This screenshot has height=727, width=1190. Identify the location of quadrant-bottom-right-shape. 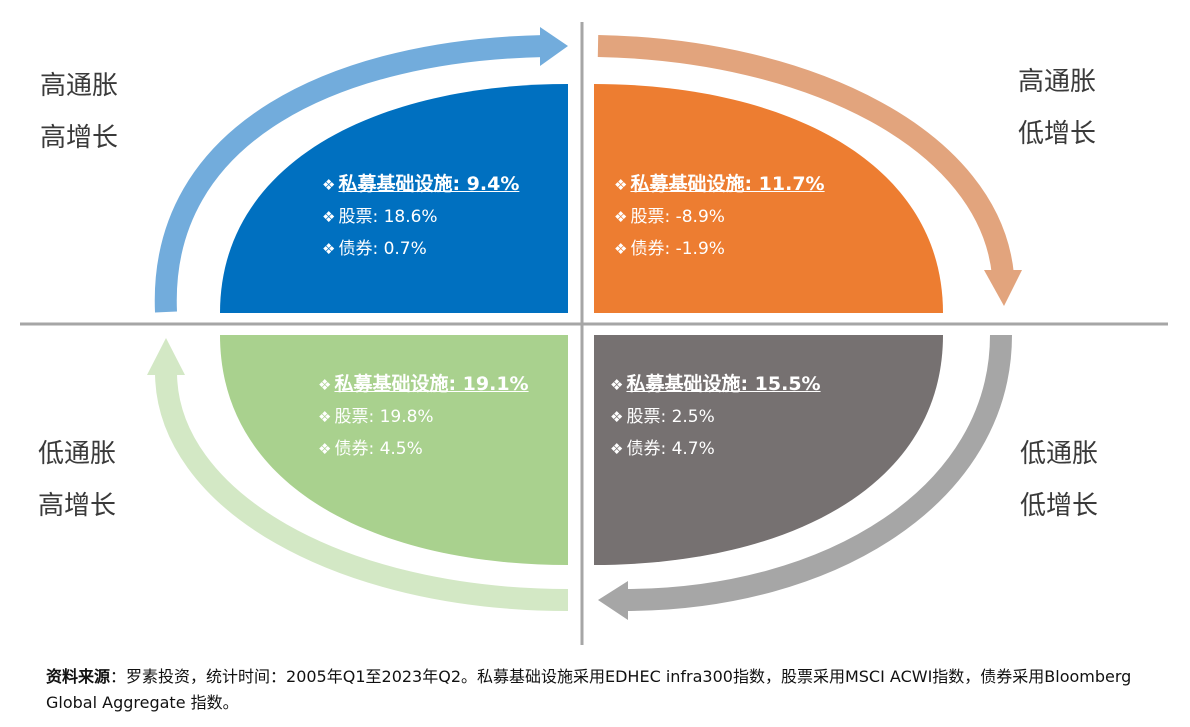
(768, 450).